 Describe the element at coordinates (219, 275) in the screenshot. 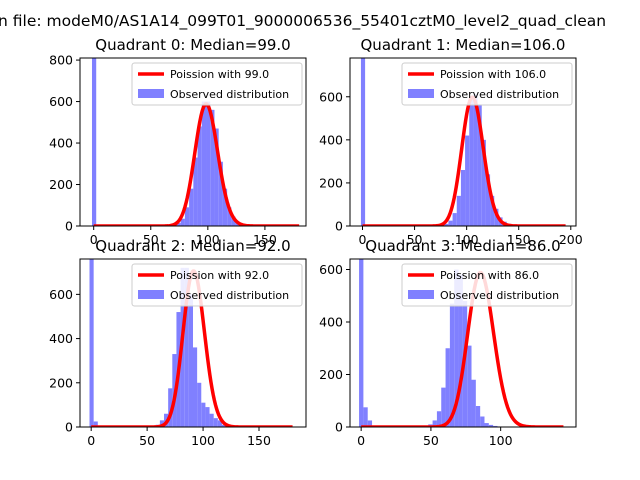

I see `legend-label-poisson: Poission with 92.0` at that location.